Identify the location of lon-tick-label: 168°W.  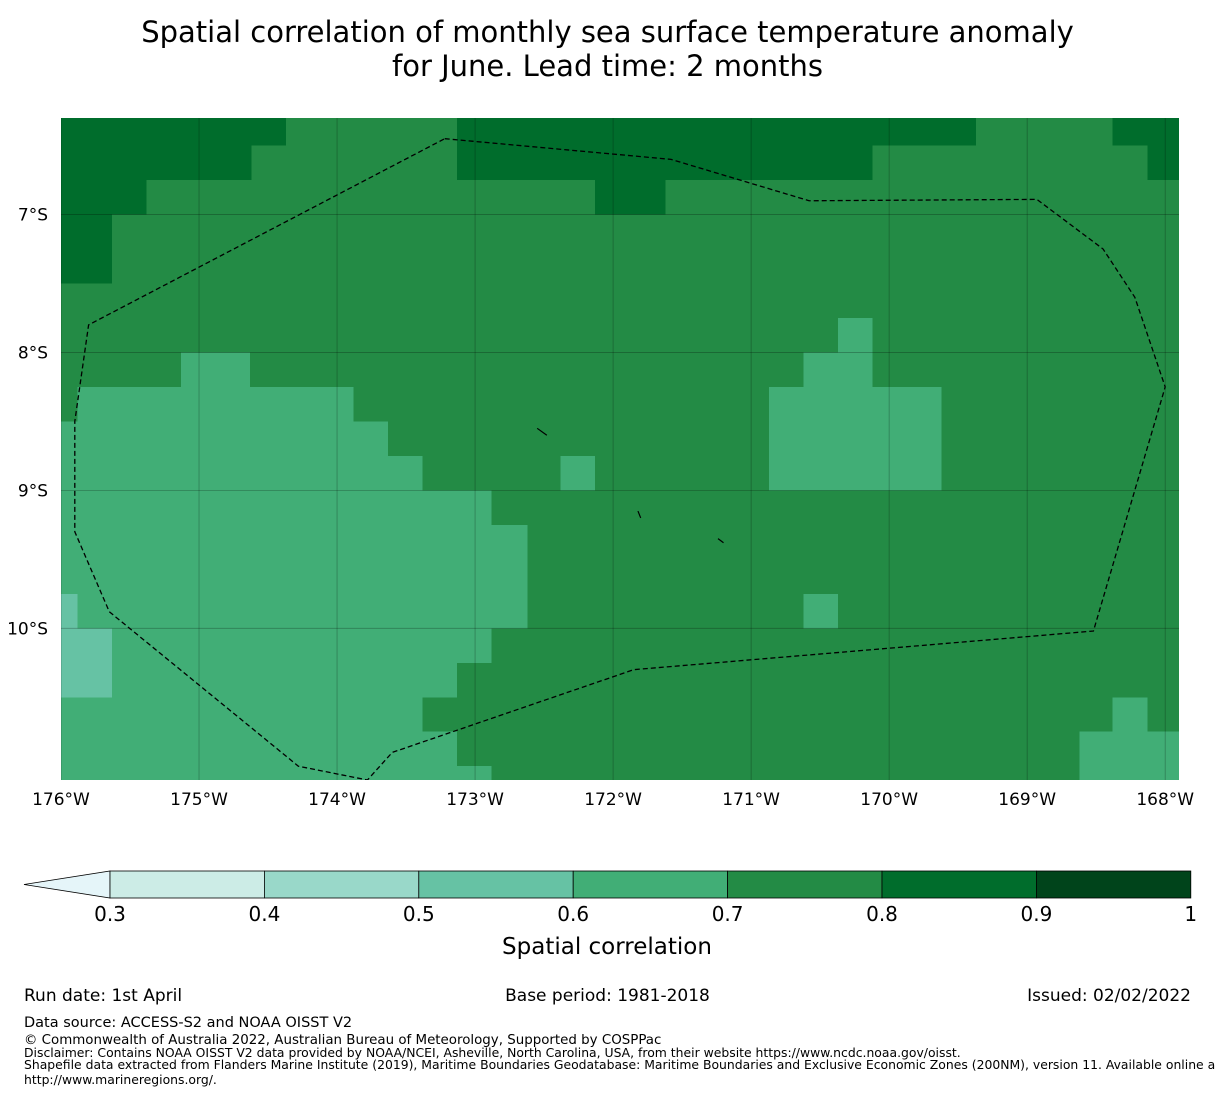
(1165, 800).